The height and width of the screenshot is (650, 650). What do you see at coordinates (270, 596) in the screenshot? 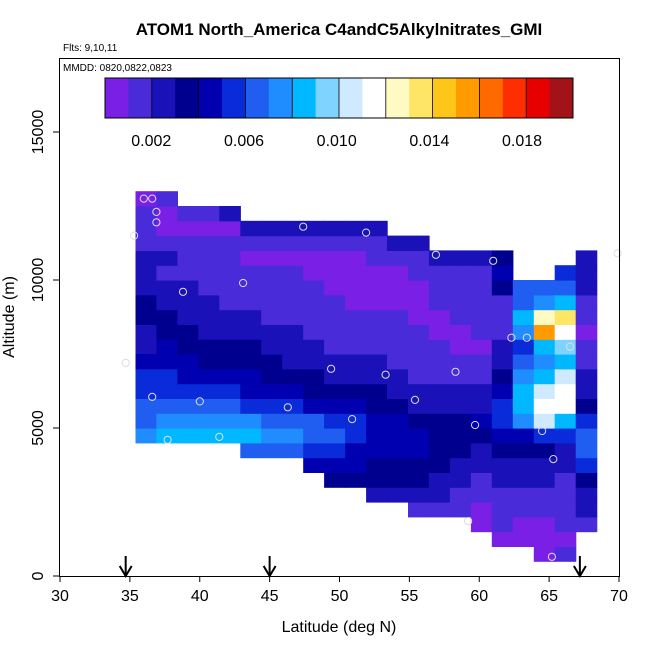
I see `x-tick-label: 45` at bounding box center [270, 596].